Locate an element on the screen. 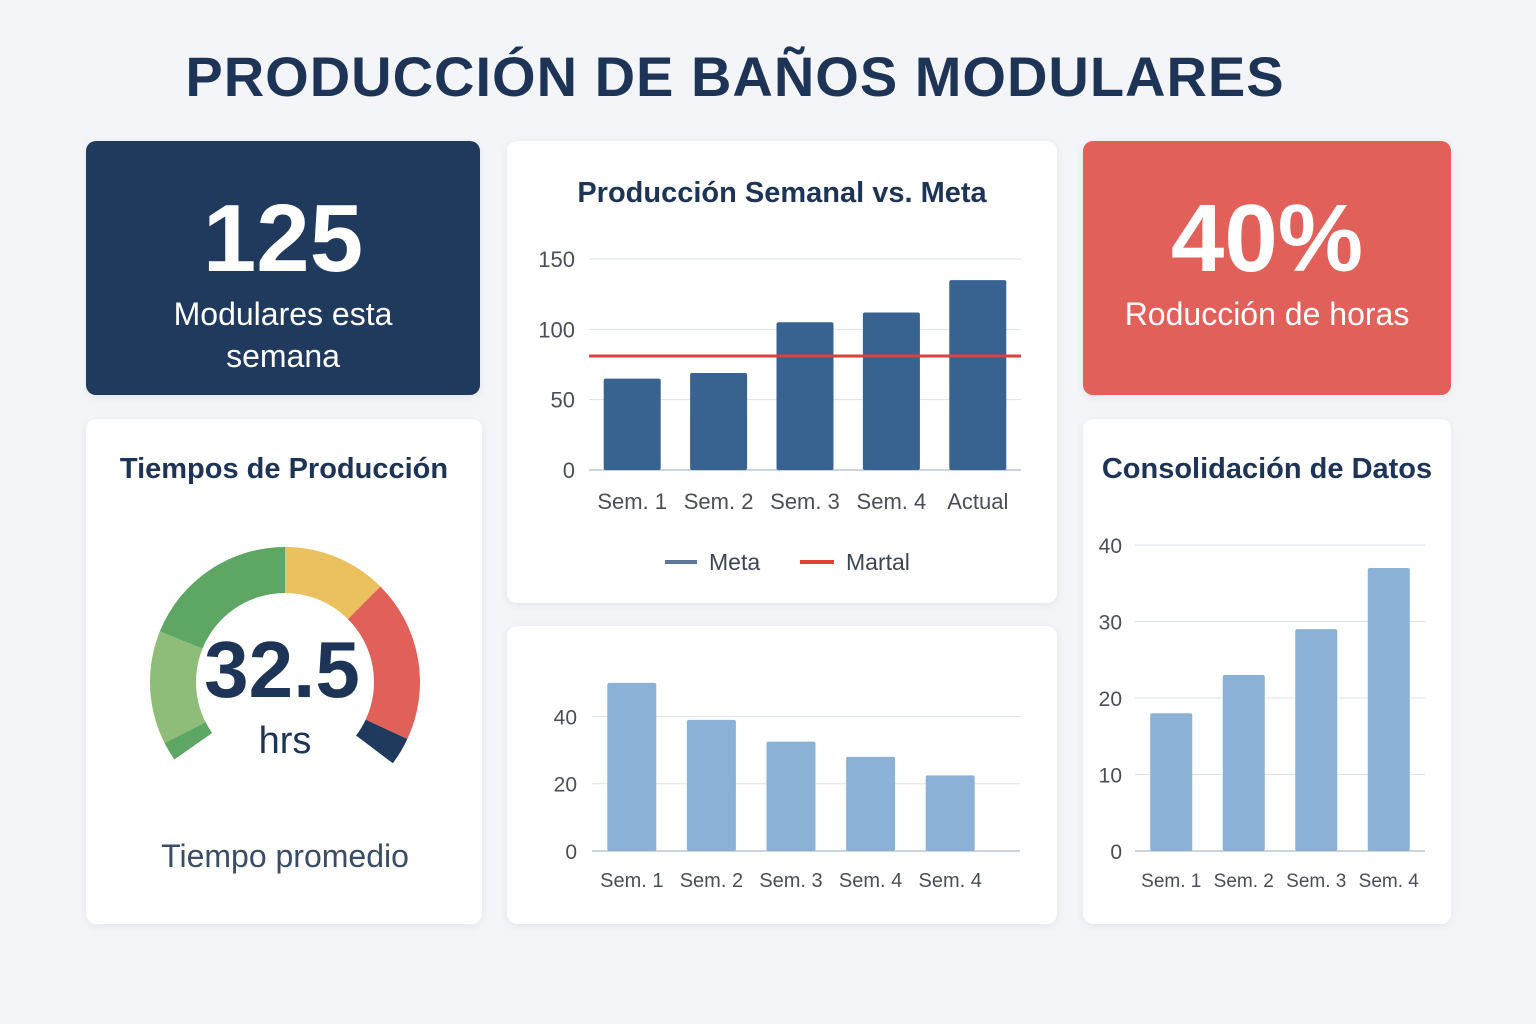 This screenshot has height=1024, width=1536. units-kpi-card: 125 Modulares esta semana is located at coordinates (283, 268).